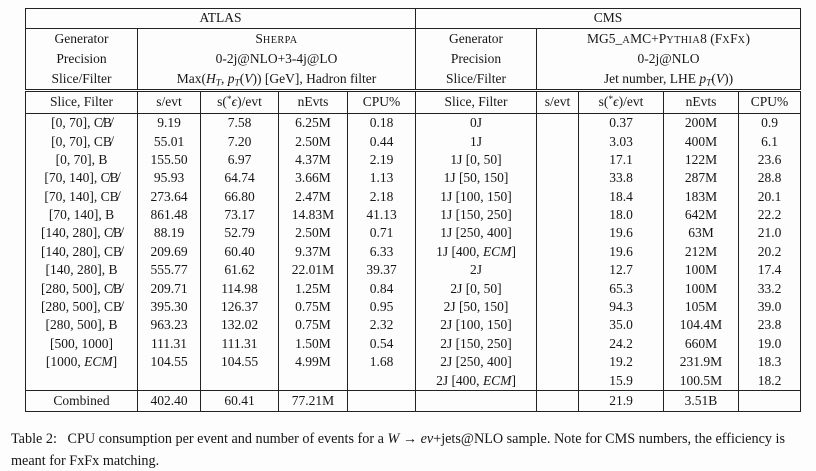  Describe the element at coordinates (169, 288) in the screenshot. I see `table-cell: 209.71` at that location.